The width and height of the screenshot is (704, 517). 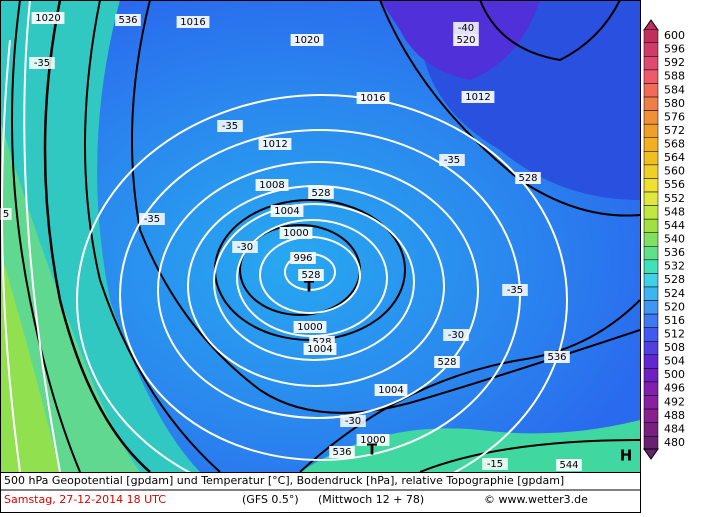 I want to click on footer-copyright: © www.wetter3.de, so click(x=536, y=499).